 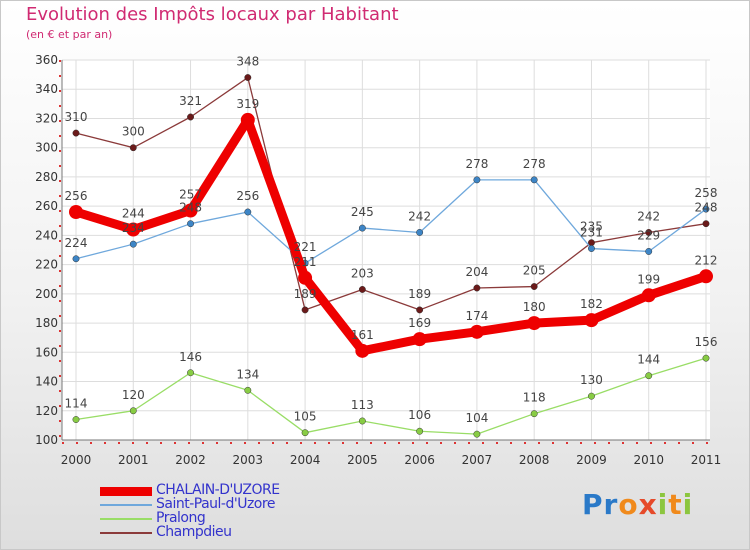 What do you see at coordinates (230, 518) in the screenshot?
I see `legend-item: Pralong` at bounding box center [230, 518].